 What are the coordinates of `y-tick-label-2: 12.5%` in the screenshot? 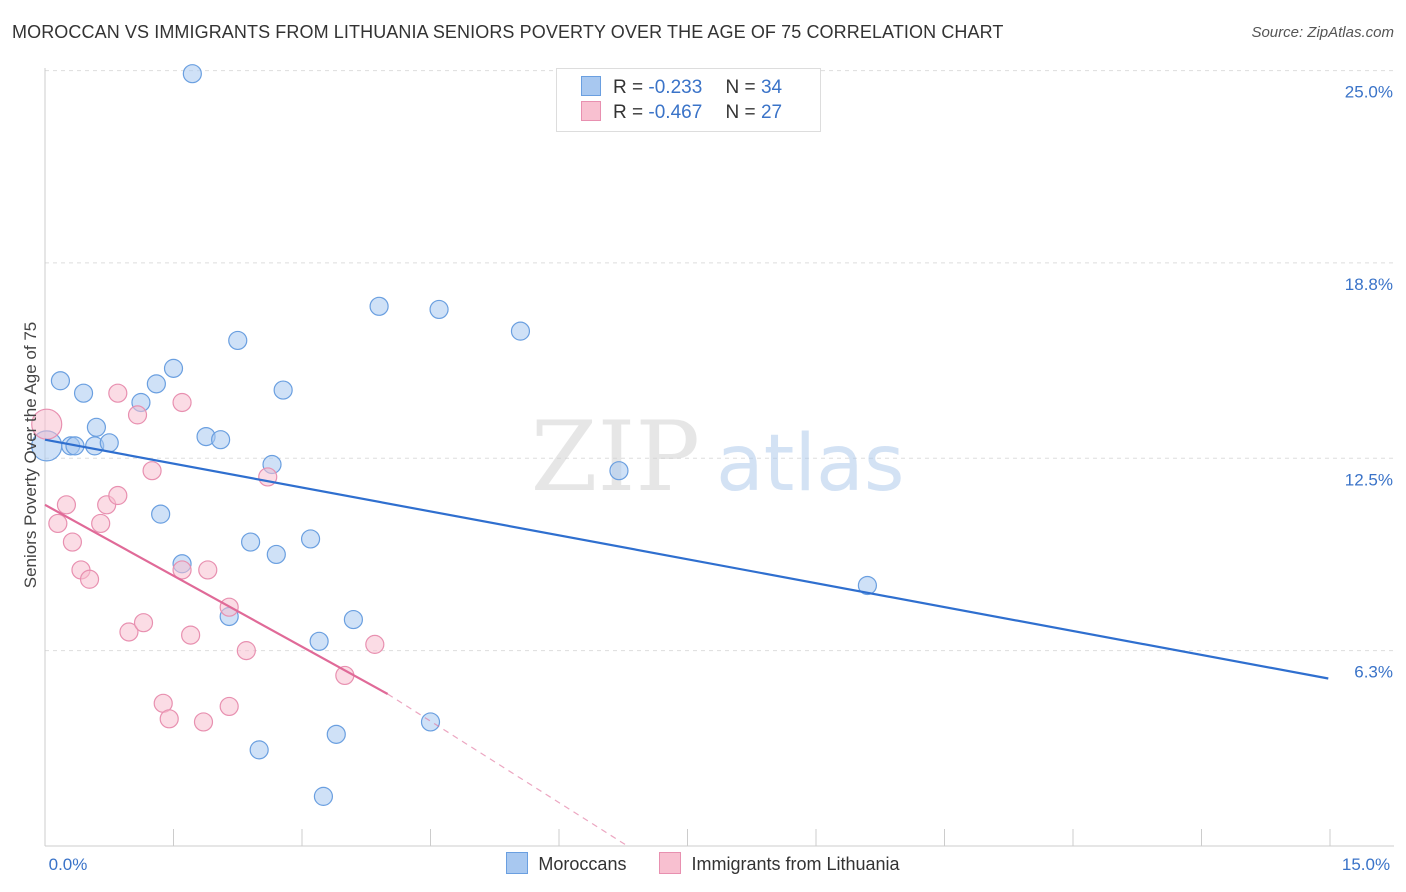 It's located at (1369, 479).